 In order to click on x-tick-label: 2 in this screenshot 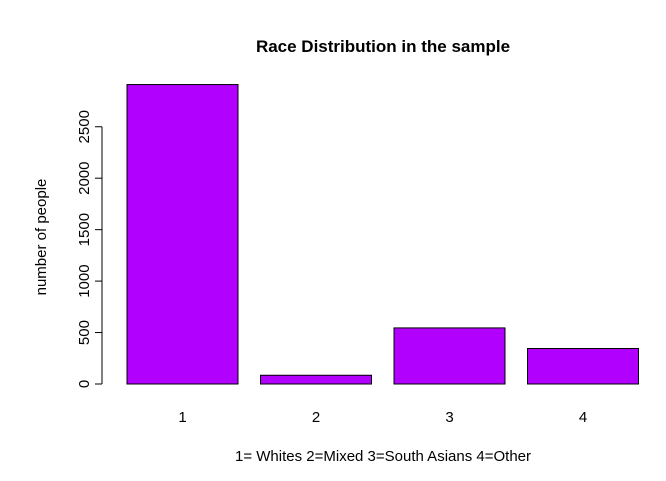, I will do `click(316, 417)`.